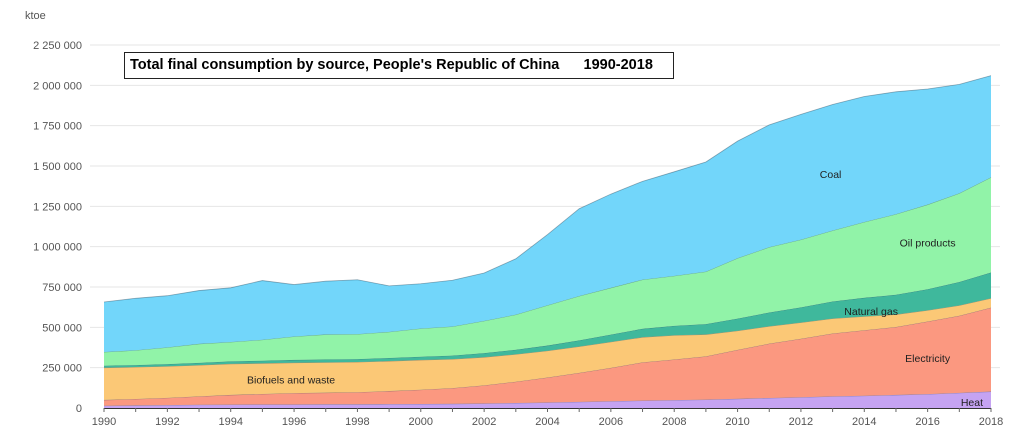  Describe the element at coordinates (927, 422) in the screenshot. I see `x-tick-label: 2016` at that location.